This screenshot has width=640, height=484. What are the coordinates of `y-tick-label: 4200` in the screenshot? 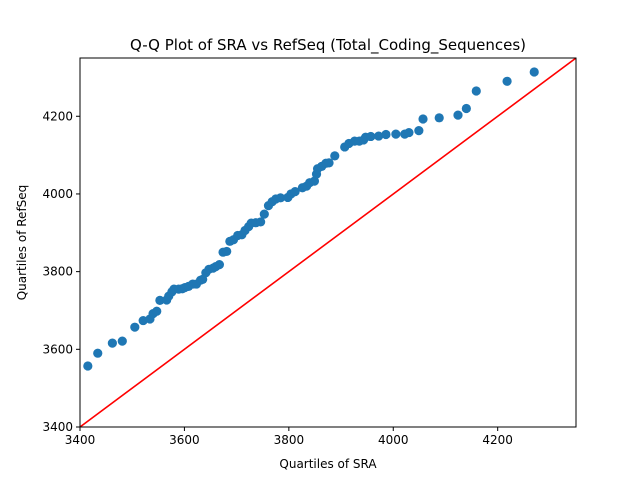 It's located at (57, 116).